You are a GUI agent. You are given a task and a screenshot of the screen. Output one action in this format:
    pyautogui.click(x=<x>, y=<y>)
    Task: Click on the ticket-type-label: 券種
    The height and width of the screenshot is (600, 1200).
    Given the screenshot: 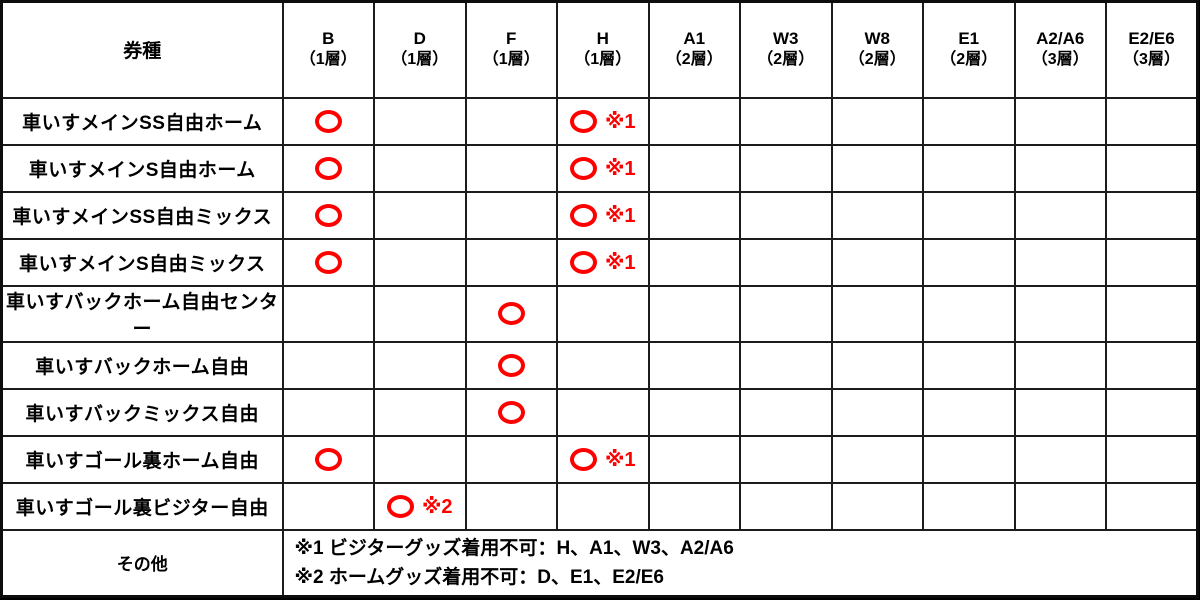 What is the action you would take?
    pyautogui.click(x=142, y=52)
    